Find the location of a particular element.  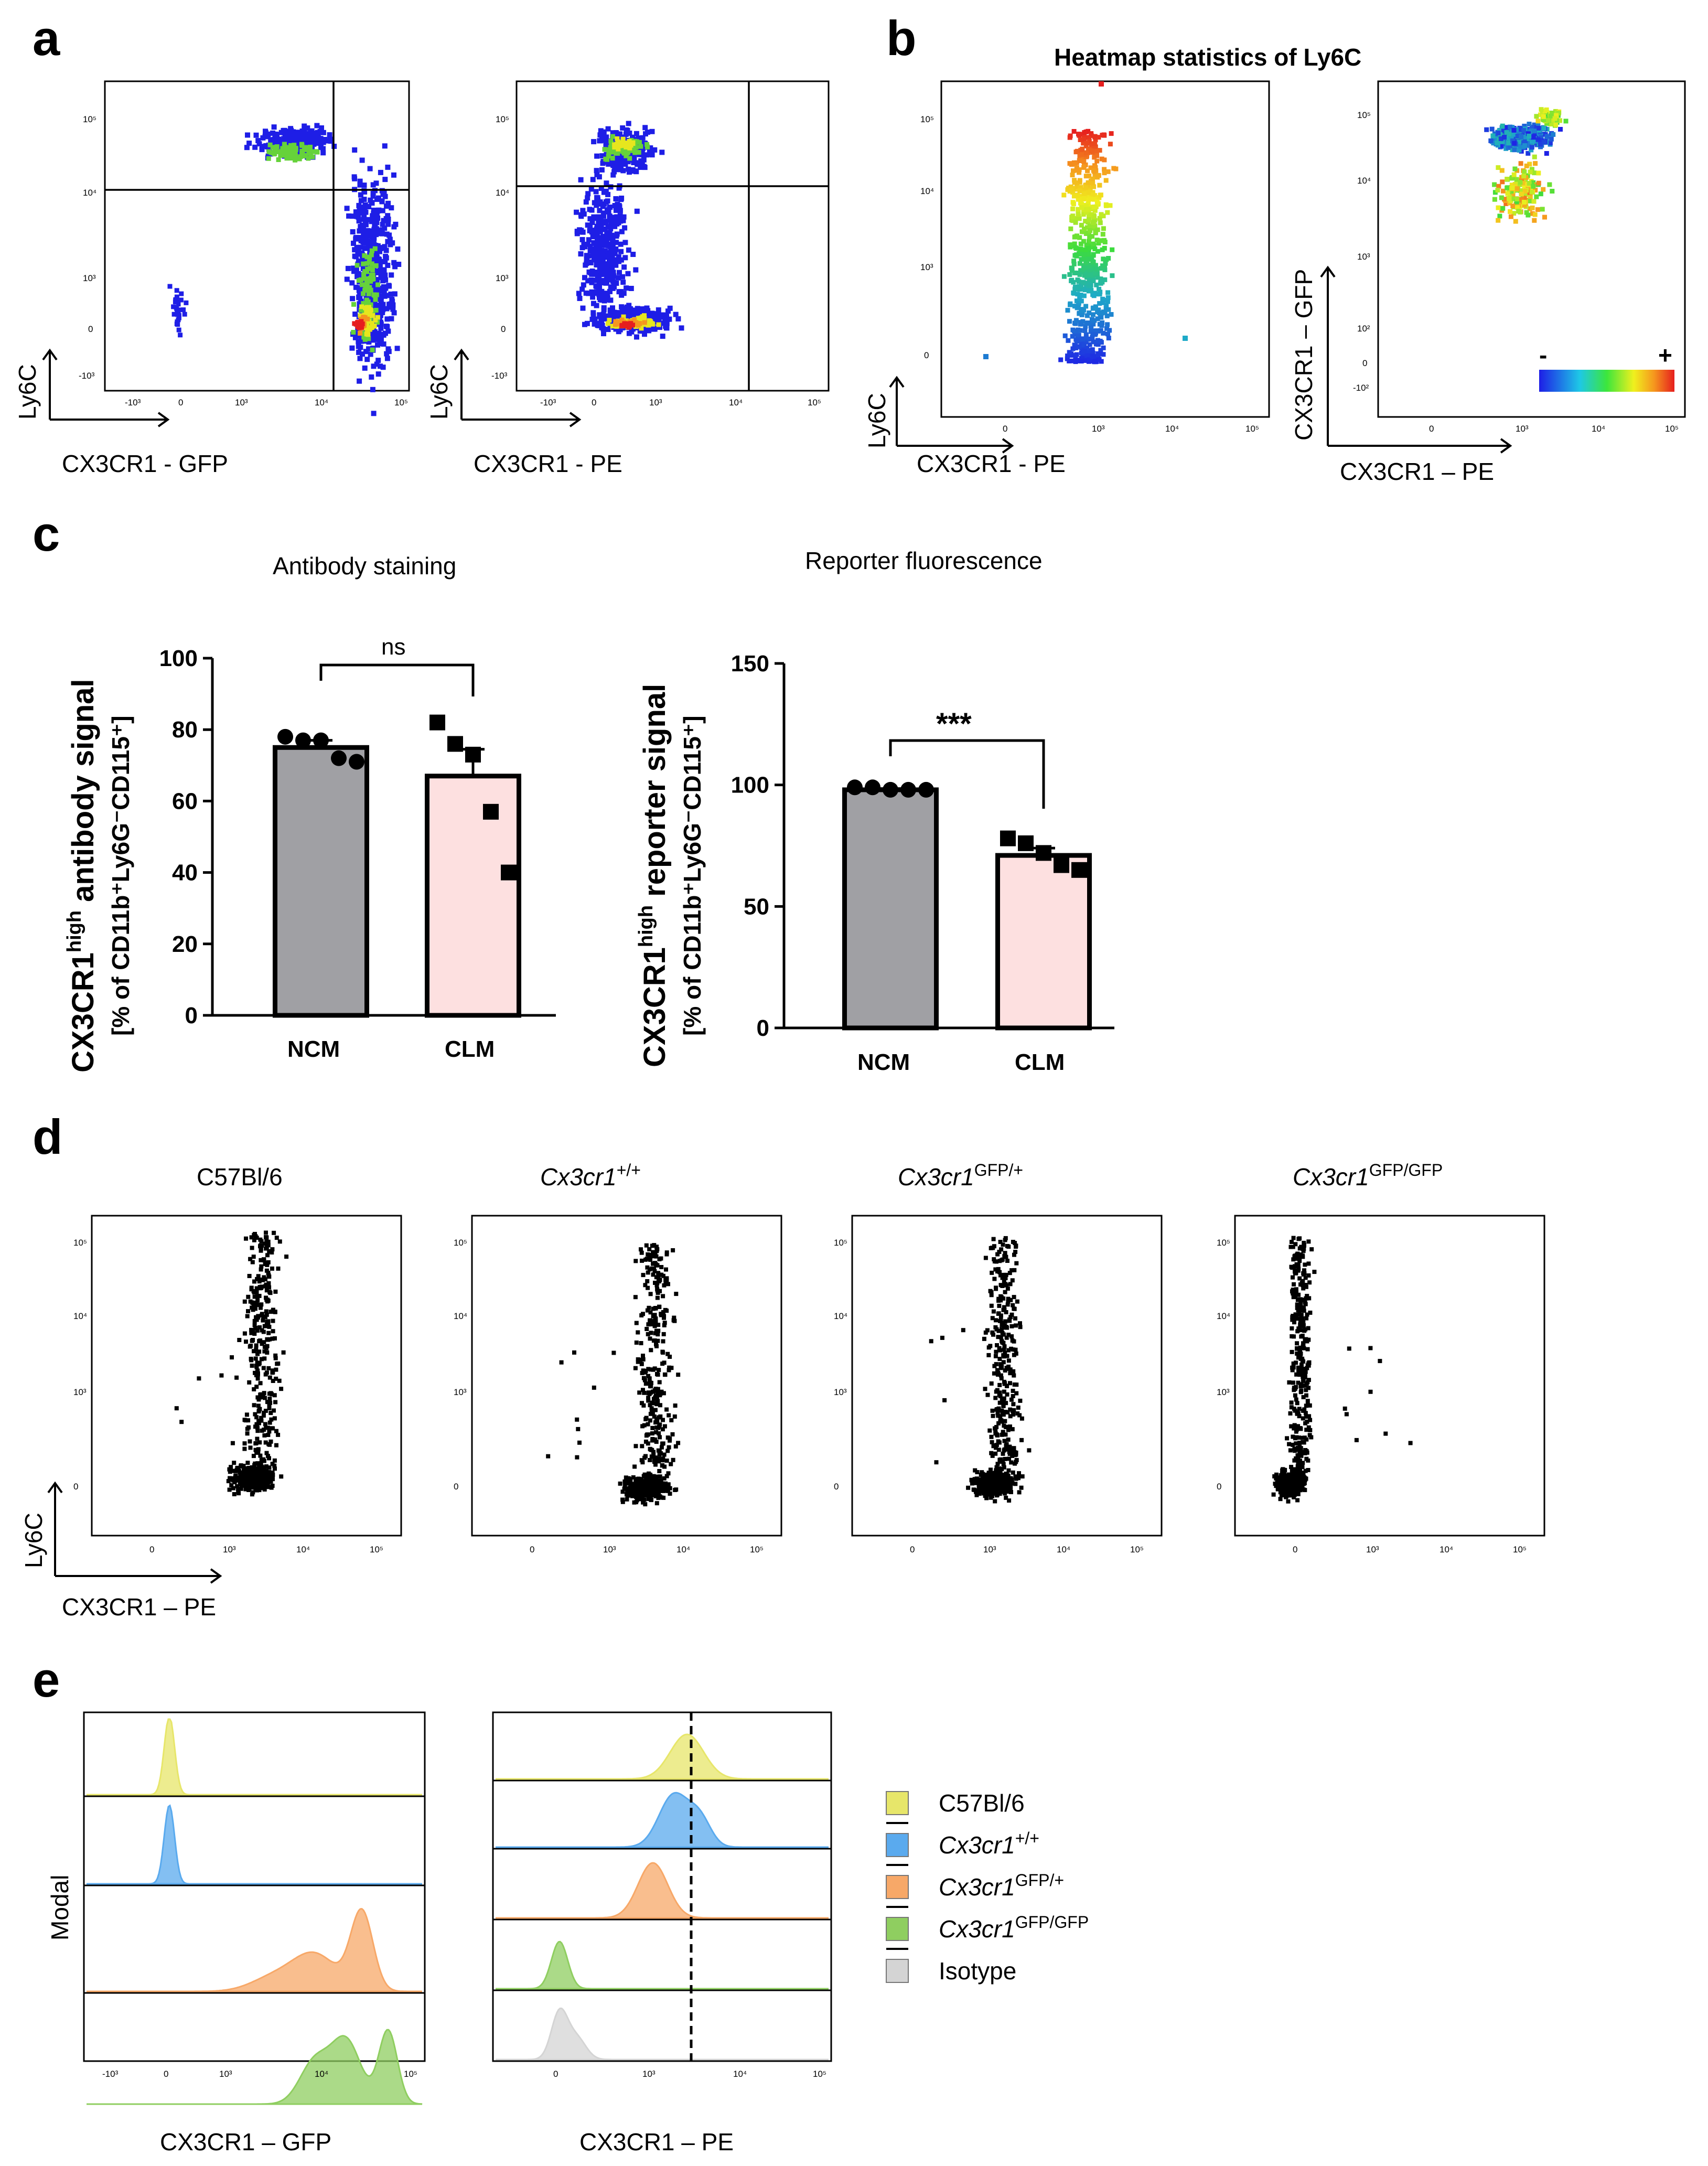

y-tick-label: 0 is located at coordinates (503, 329).